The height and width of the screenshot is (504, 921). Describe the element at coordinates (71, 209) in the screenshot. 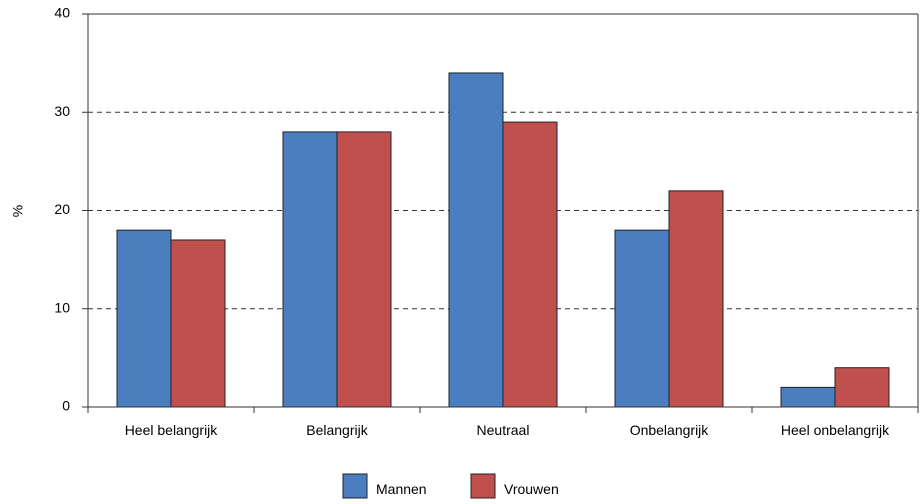

I see `y-axis-ticks: 0 10 20 30 40` at that location.